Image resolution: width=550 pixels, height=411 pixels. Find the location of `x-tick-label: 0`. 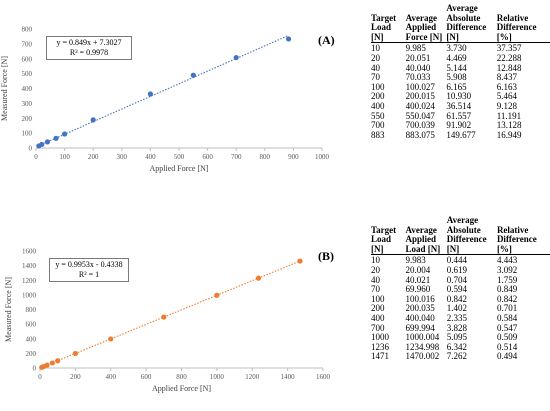

x-tick-label: 0 is located at coordinates (40, 377).